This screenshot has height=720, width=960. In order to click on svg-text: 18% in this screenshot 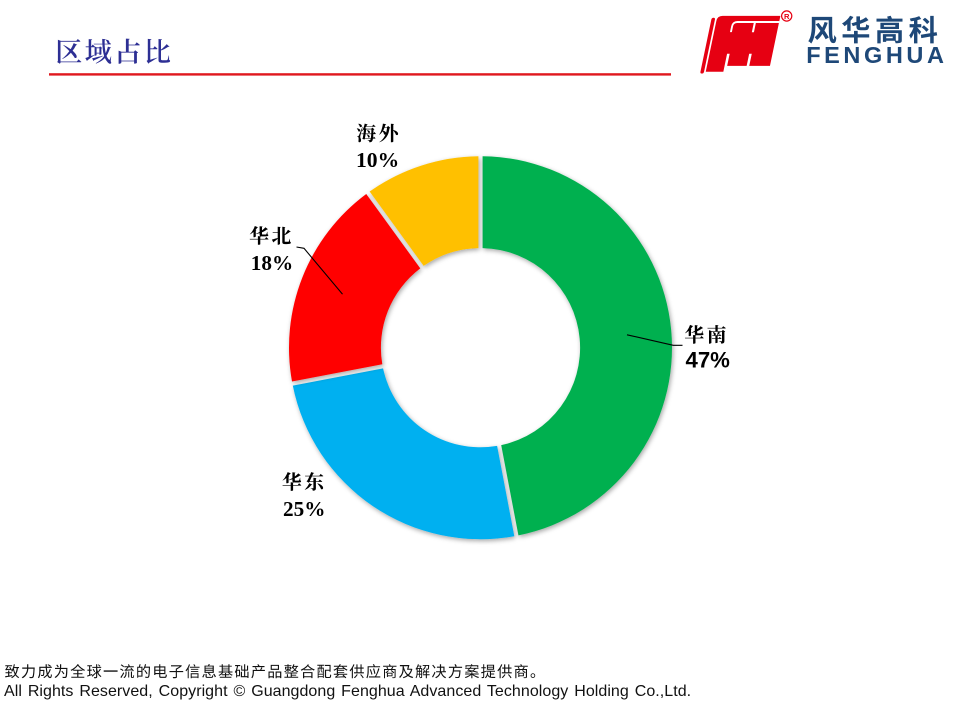, I will do `click(272, 263)`.